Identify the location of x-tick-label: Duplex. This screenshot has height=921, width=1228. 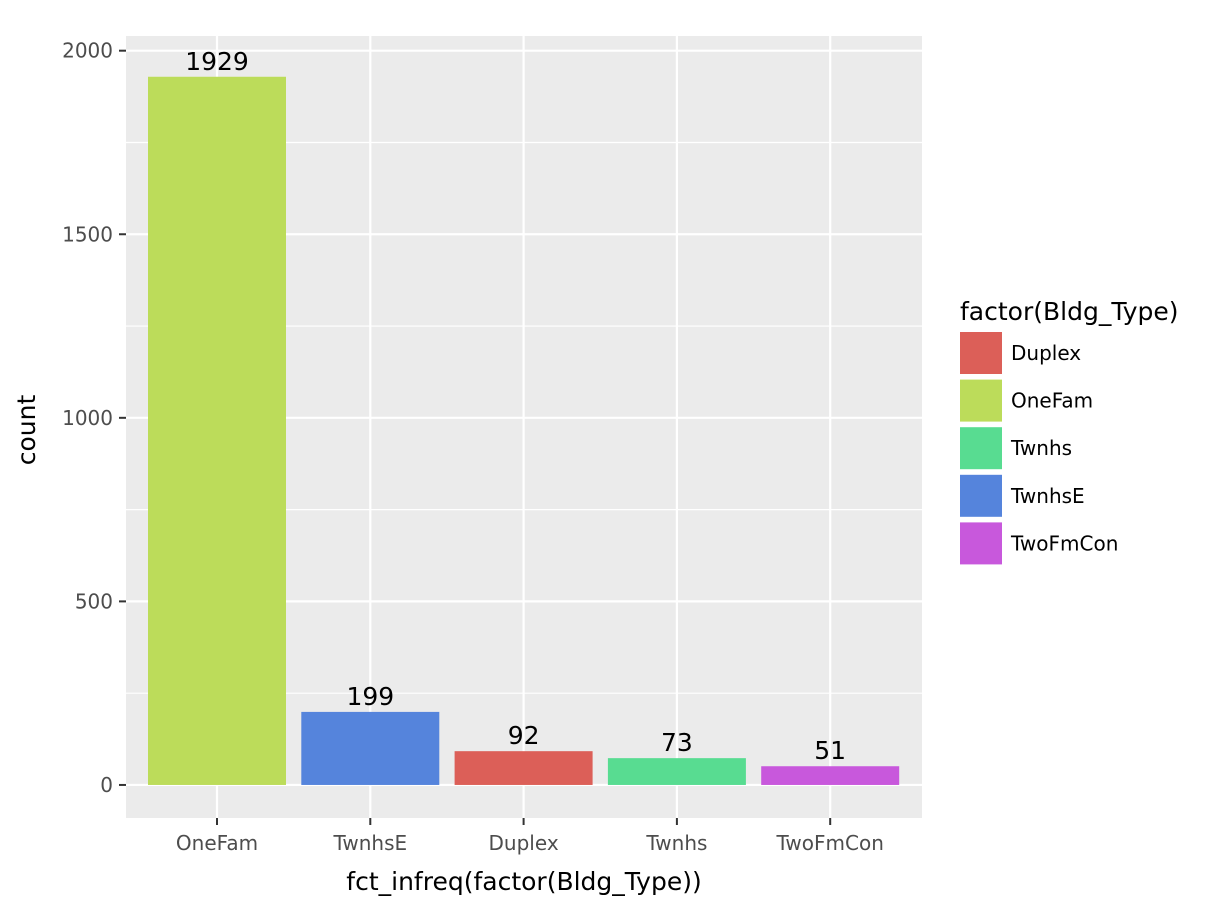
(524, 843).